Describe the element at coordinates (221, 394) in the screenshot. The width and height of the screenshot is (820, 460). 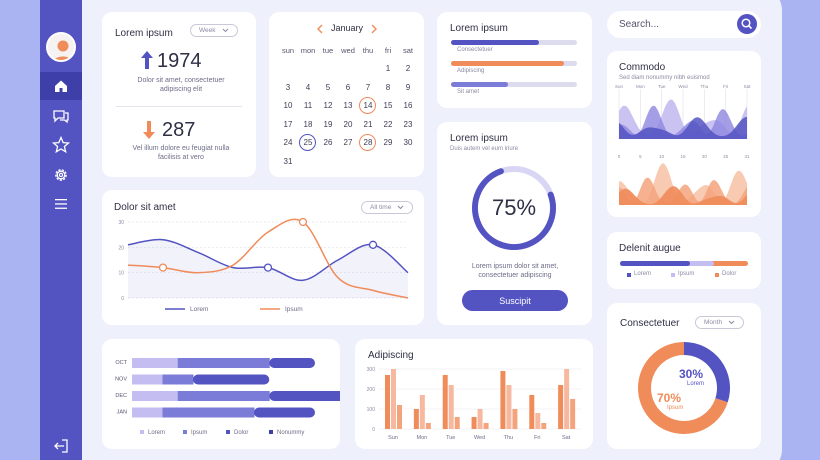
I see `hbar-card: OCT NOV DEC JAN Lorem Ipsum Dolor Nonummy` at that location.